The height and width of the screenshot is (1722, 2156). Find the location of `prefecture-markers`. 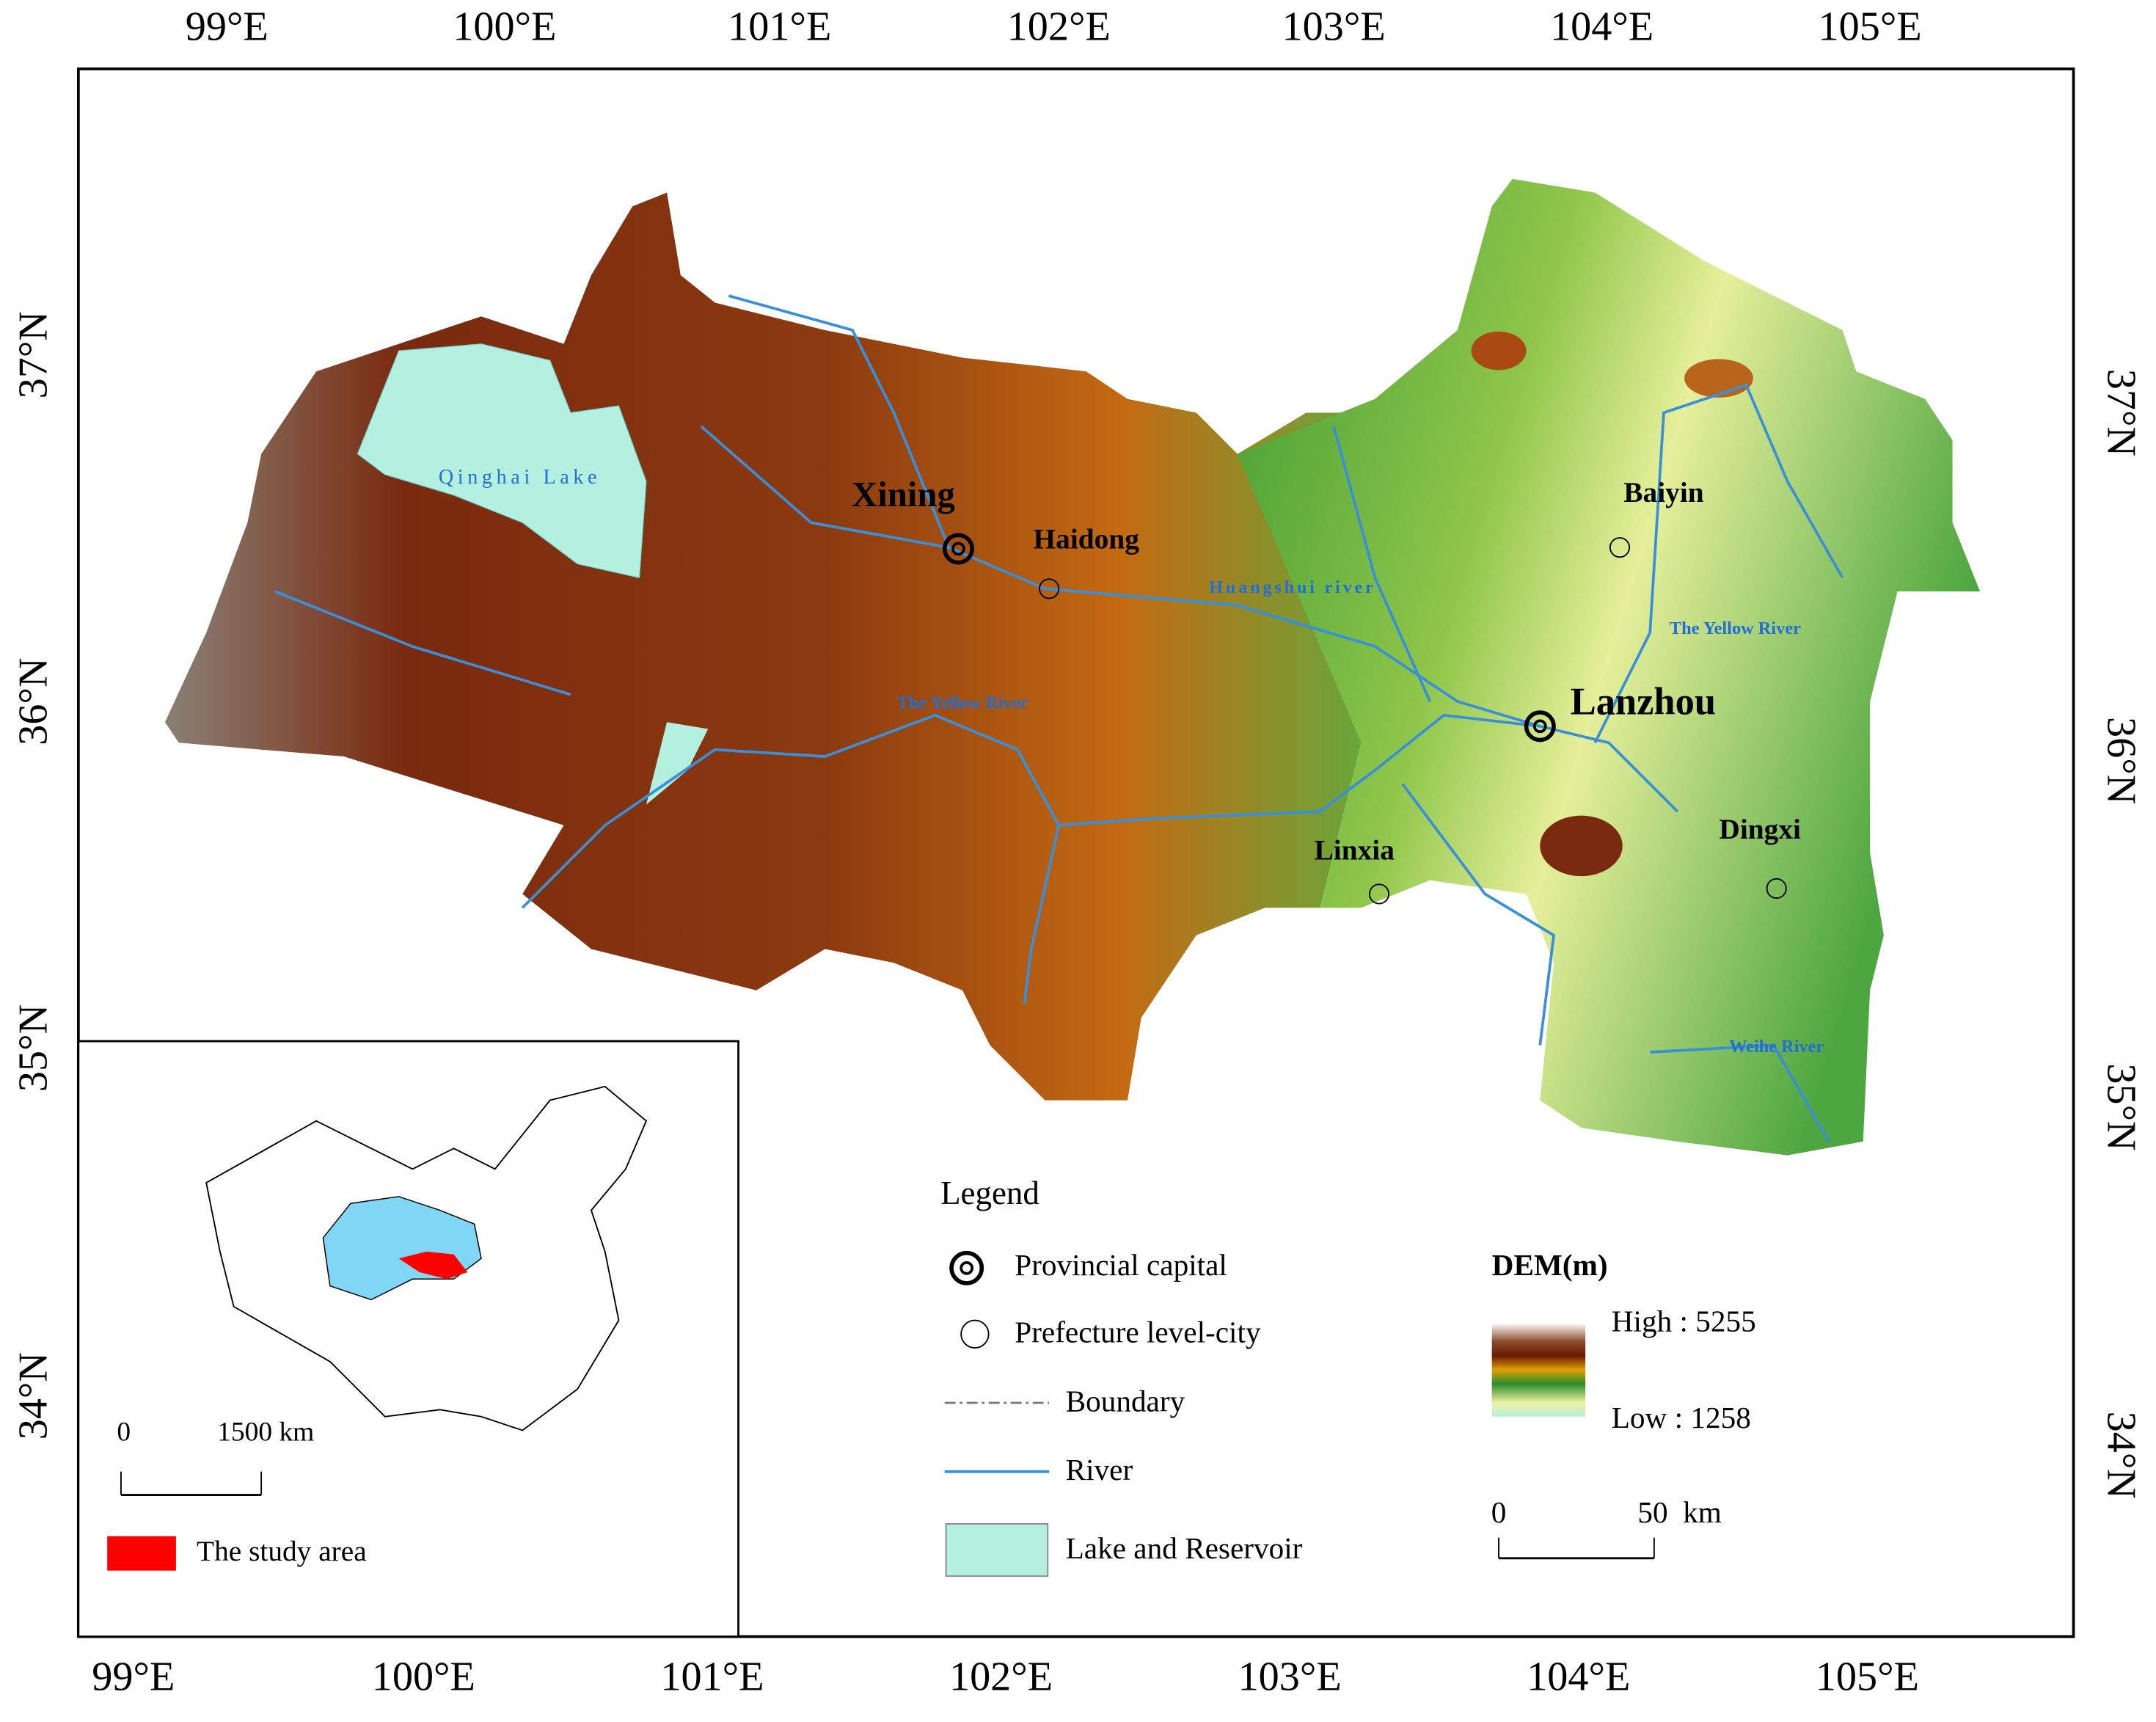

prefecture-markers is located at coordinates (1413, 721).